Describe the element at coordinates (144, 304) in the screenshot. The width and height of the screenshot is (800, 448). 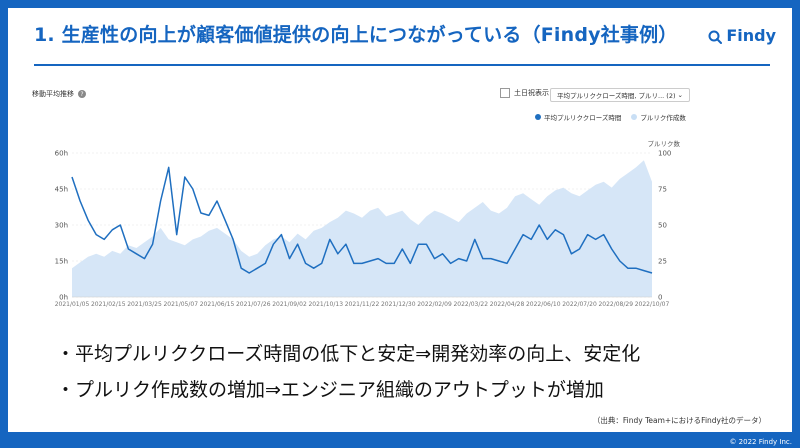
I see `x-tick-label: 2021/03/25` at that location.